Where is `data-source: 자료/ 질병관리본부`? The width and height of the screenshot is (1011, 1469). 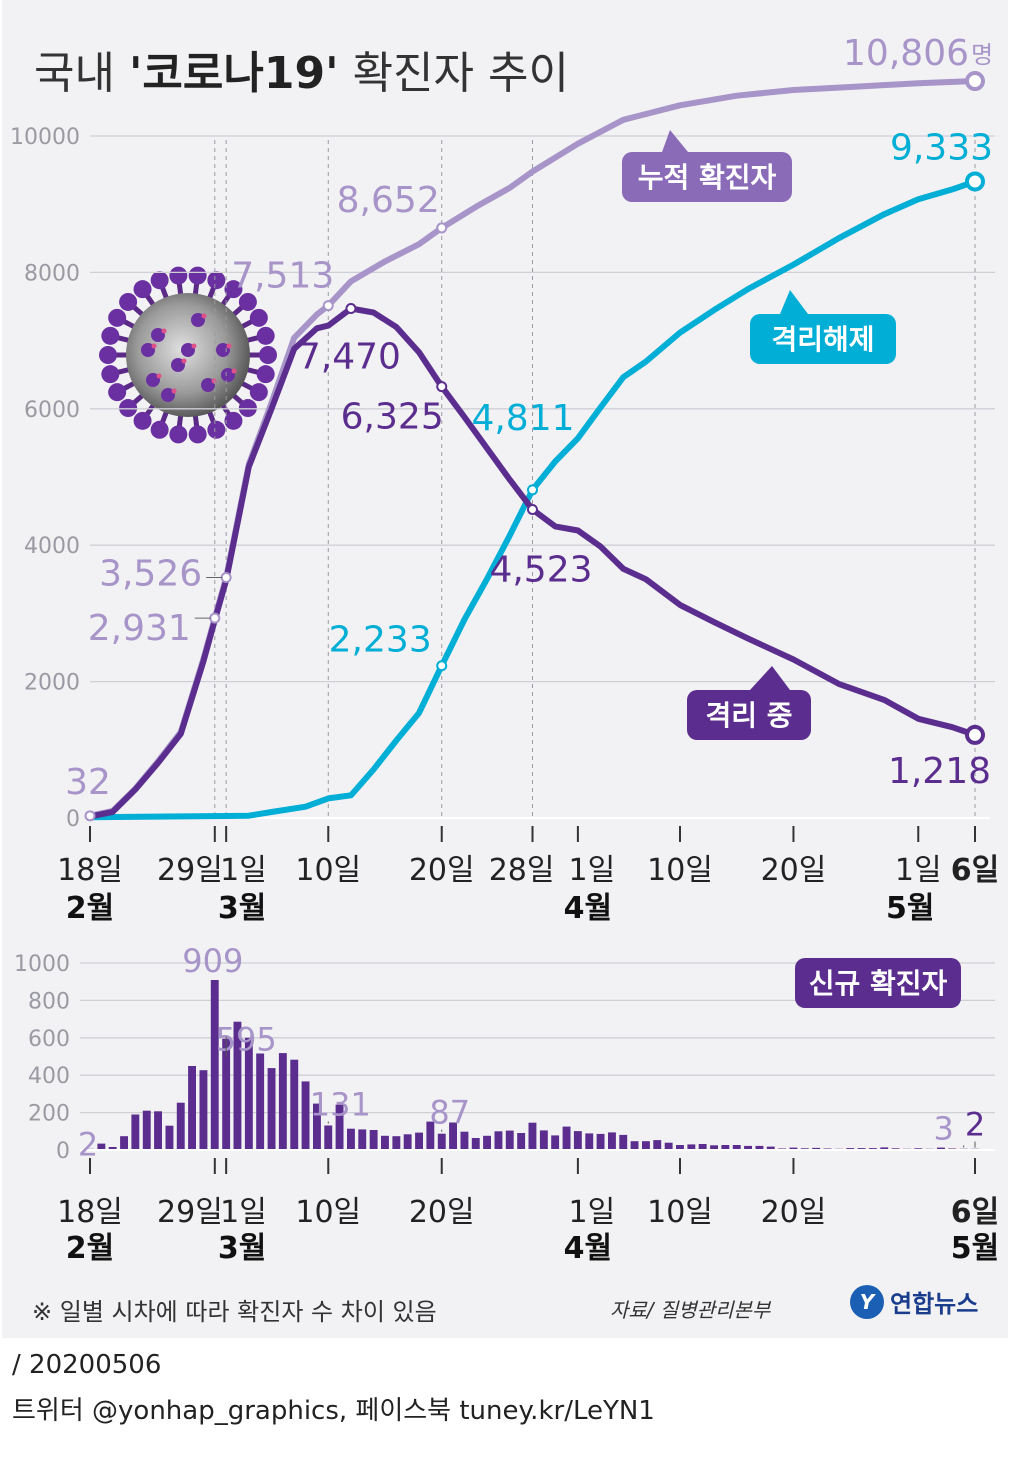 data-source: 자료/ 질병관리본부 is located at coordinates (690, 1310).